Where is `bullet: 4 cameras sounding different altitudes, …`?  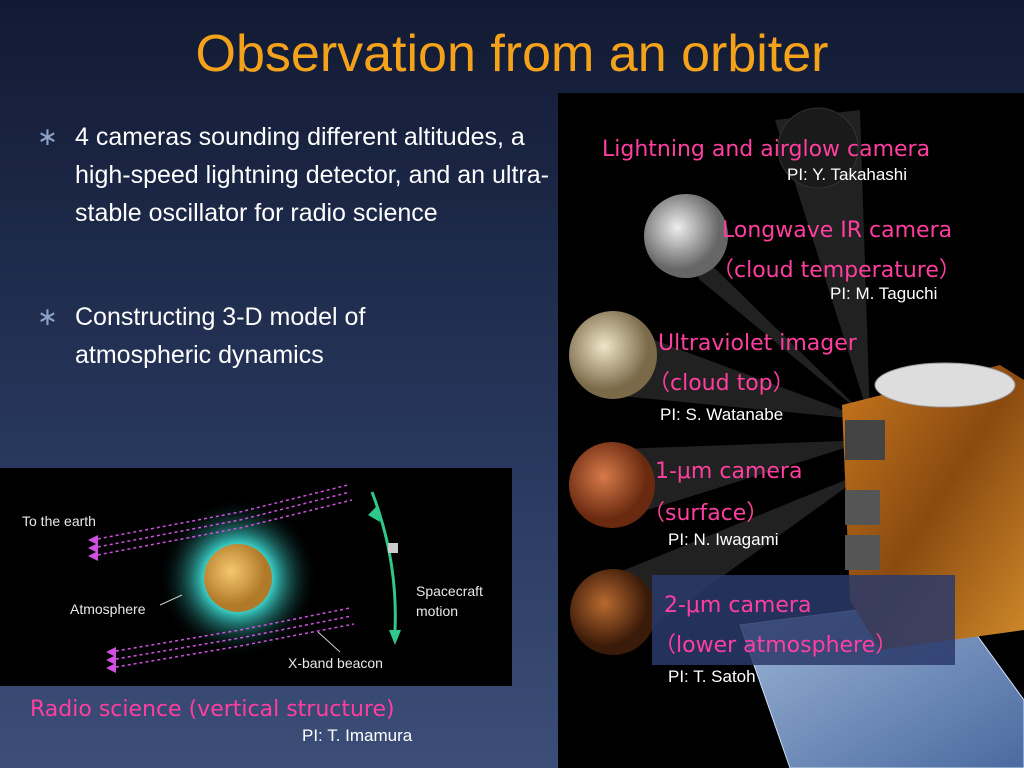 bullet: 4 cameras sounding different altitudes, … is located at coordinates (301, 175).